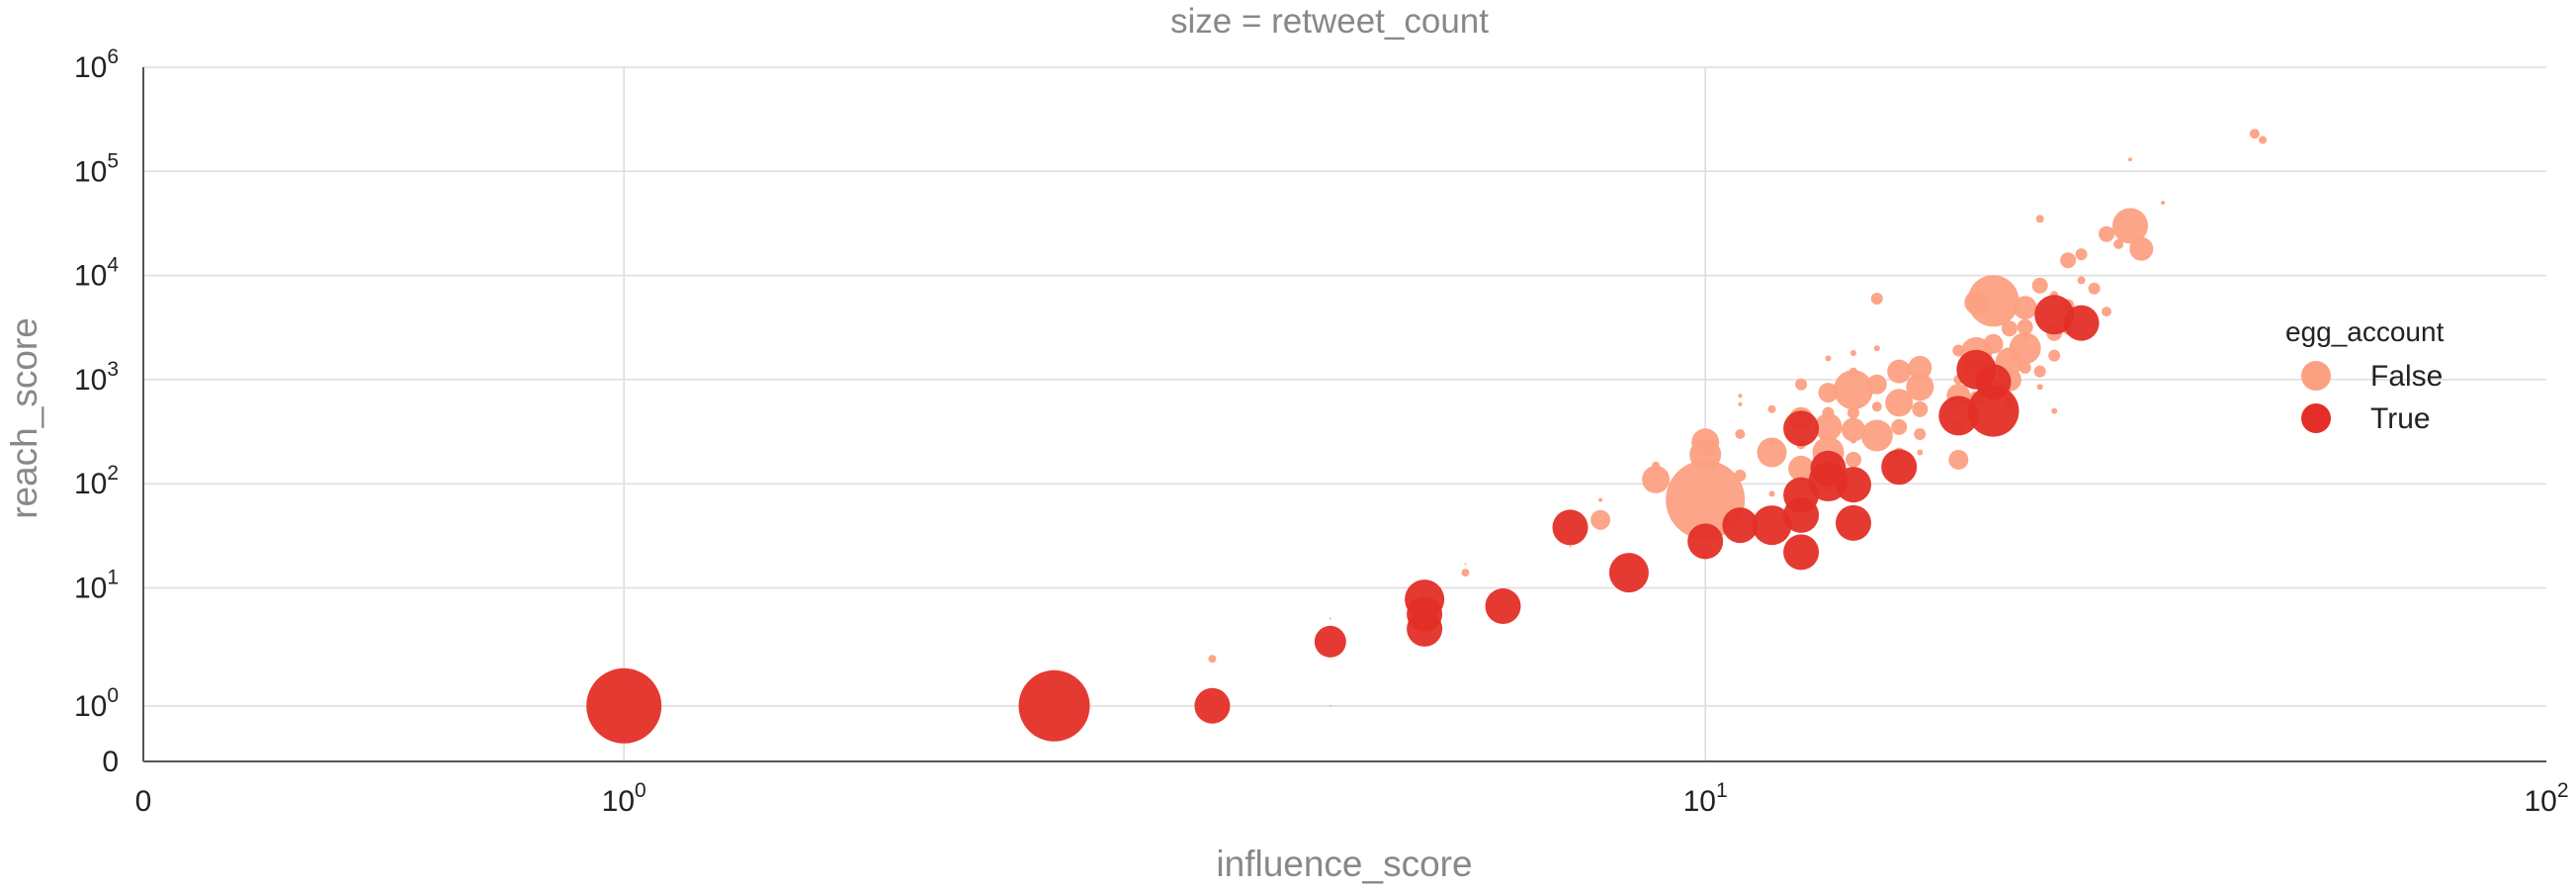  I want to click on x-axis-label: influence_score, so click(1344, 864).